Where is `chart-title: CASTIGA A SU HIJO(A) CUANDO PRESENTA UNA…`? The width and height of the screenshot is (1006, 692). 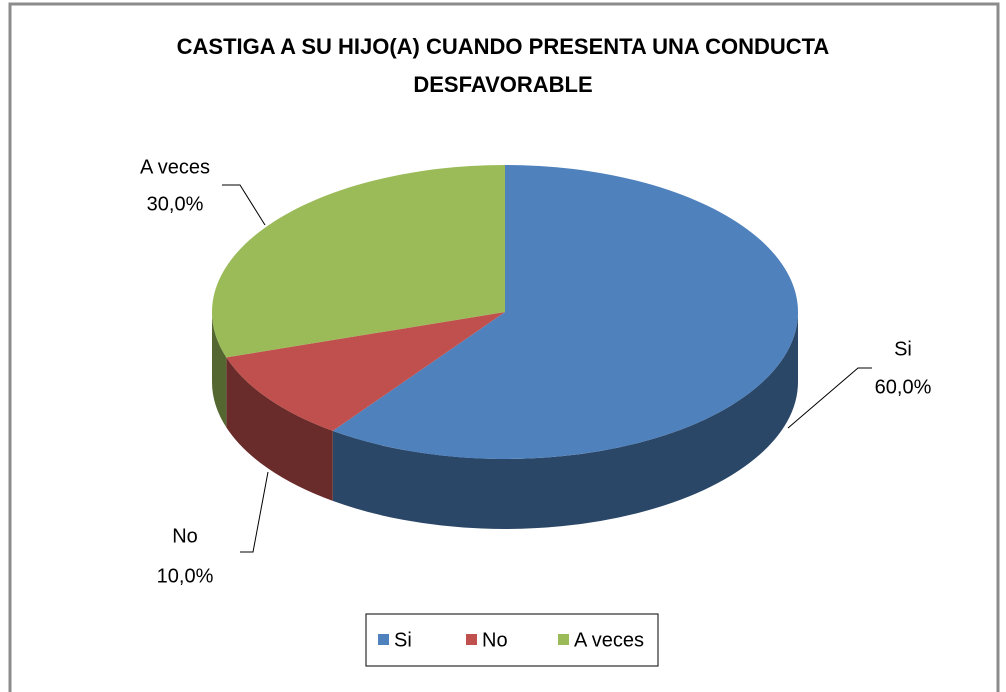
chart-title: CASTIGA A SU HIJO(A) CUANDO PRESENTA UNA… is located at coordinates (503, 65).